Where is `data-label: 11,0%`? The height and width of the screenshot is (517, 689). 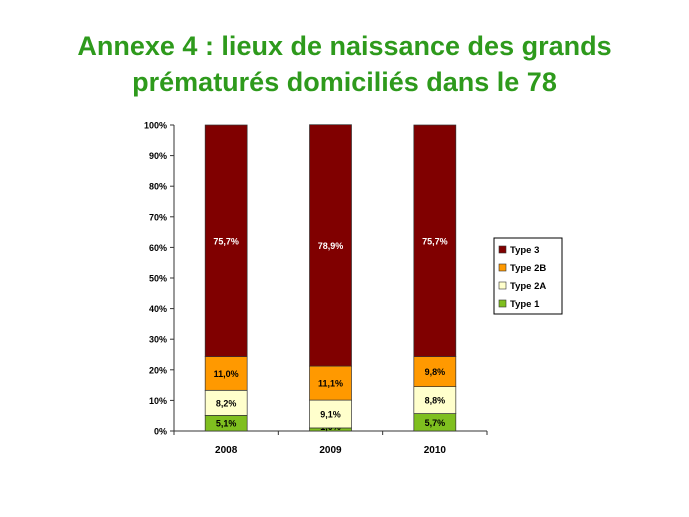 data-label: 11,0% is located at coordinates (226, 374).